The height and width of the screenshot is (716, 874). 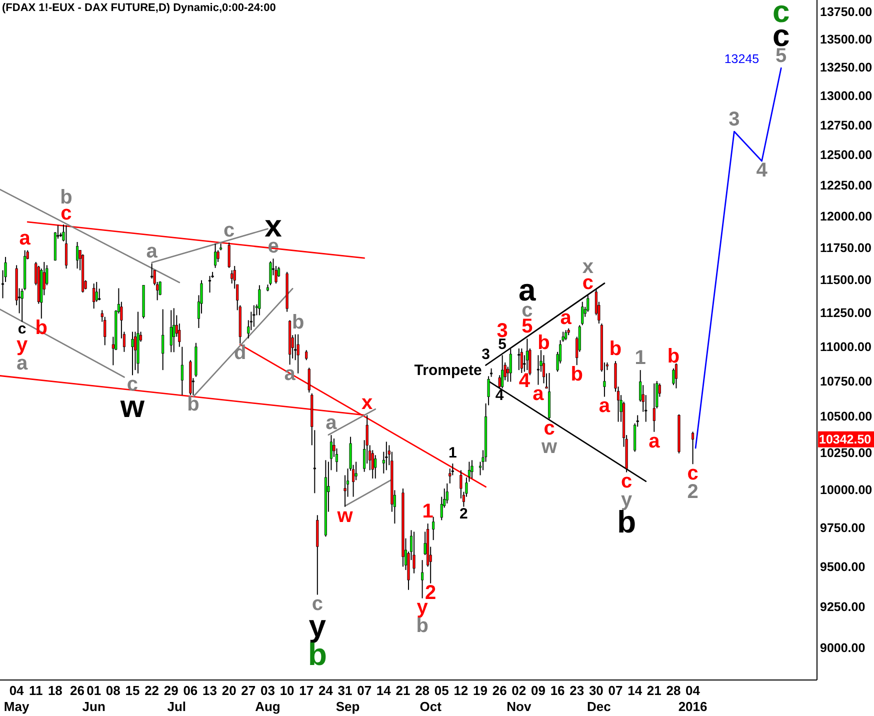 What do you see at coordinates (599, 706) in the screenshot?
I see `x2-tick-label: Dec` at bounding box center [599, 706].